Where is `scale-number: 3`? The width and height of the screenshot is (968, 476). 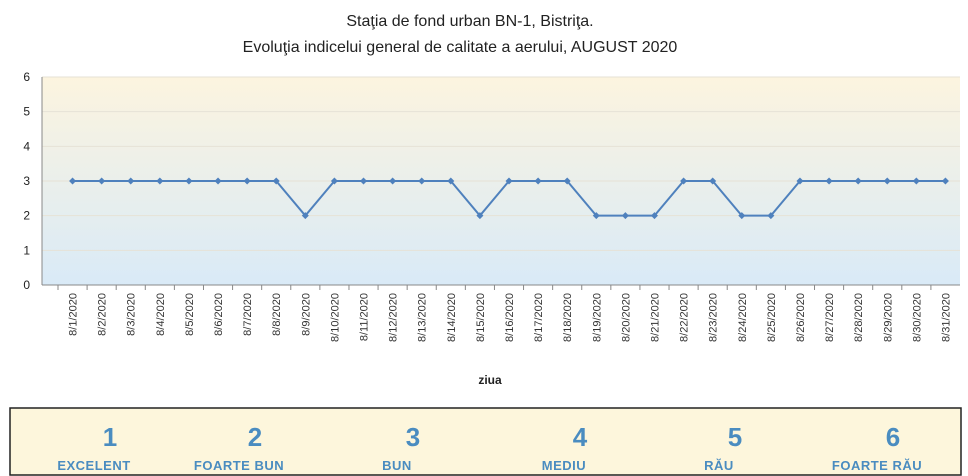 scale-number: 3 is located at coordinates (413, 437).